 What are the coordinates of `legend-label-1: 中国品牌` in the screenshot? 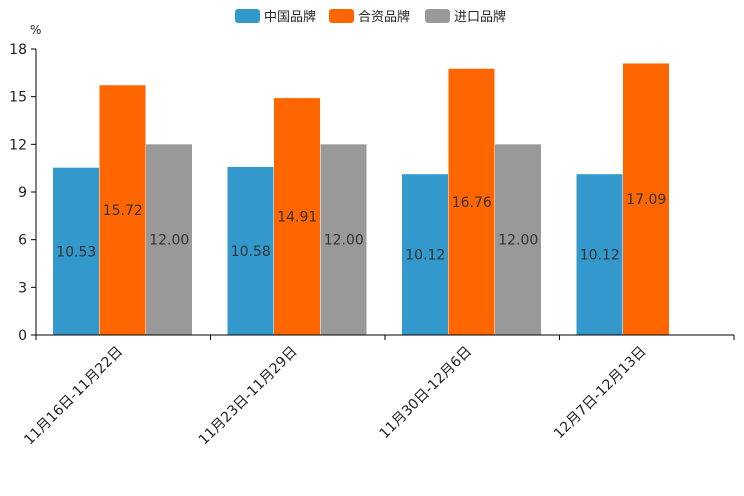 It's located at (290, 17).